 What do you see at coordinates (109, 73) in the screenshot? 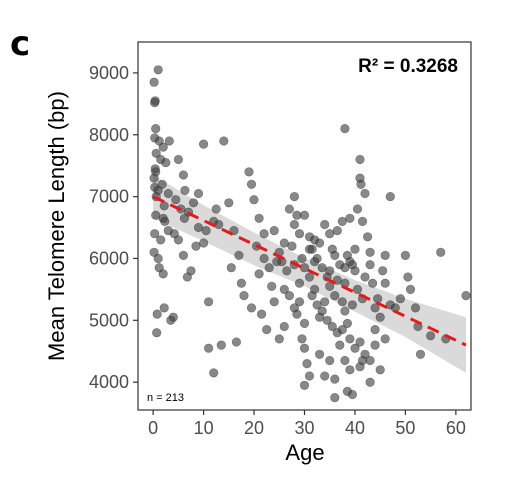
I see `y-tick-label: 9000` at bounding box center [109, 73].